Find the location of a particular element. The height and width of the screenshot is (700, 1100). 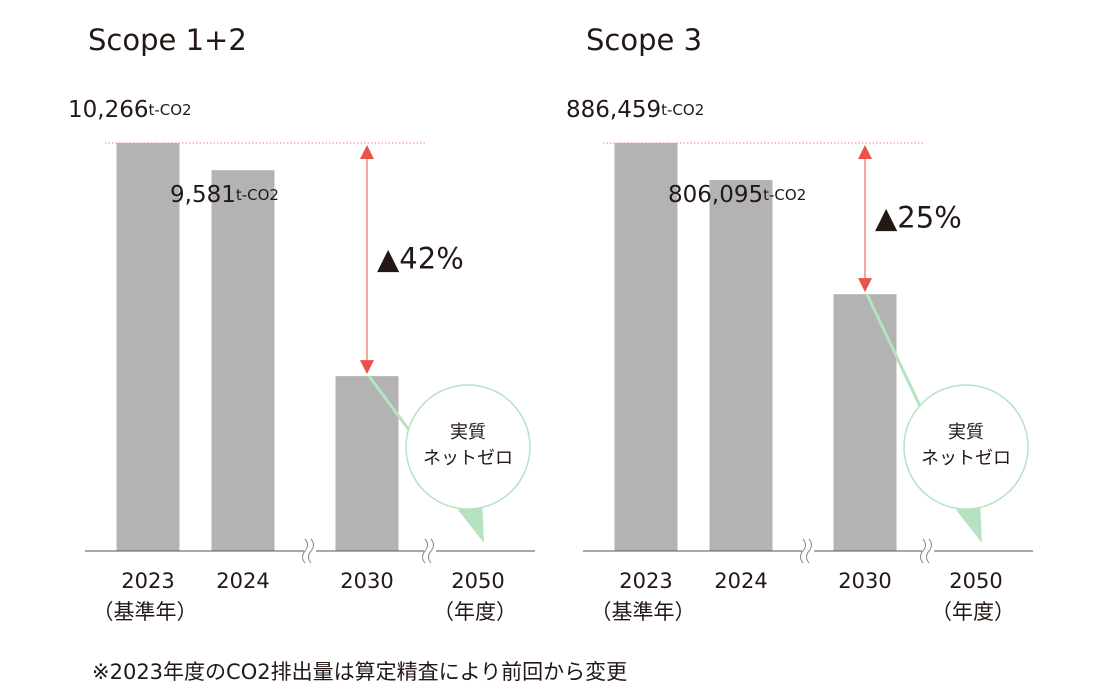

panel-title: Scope 3 is located at coordinates (644, 40).